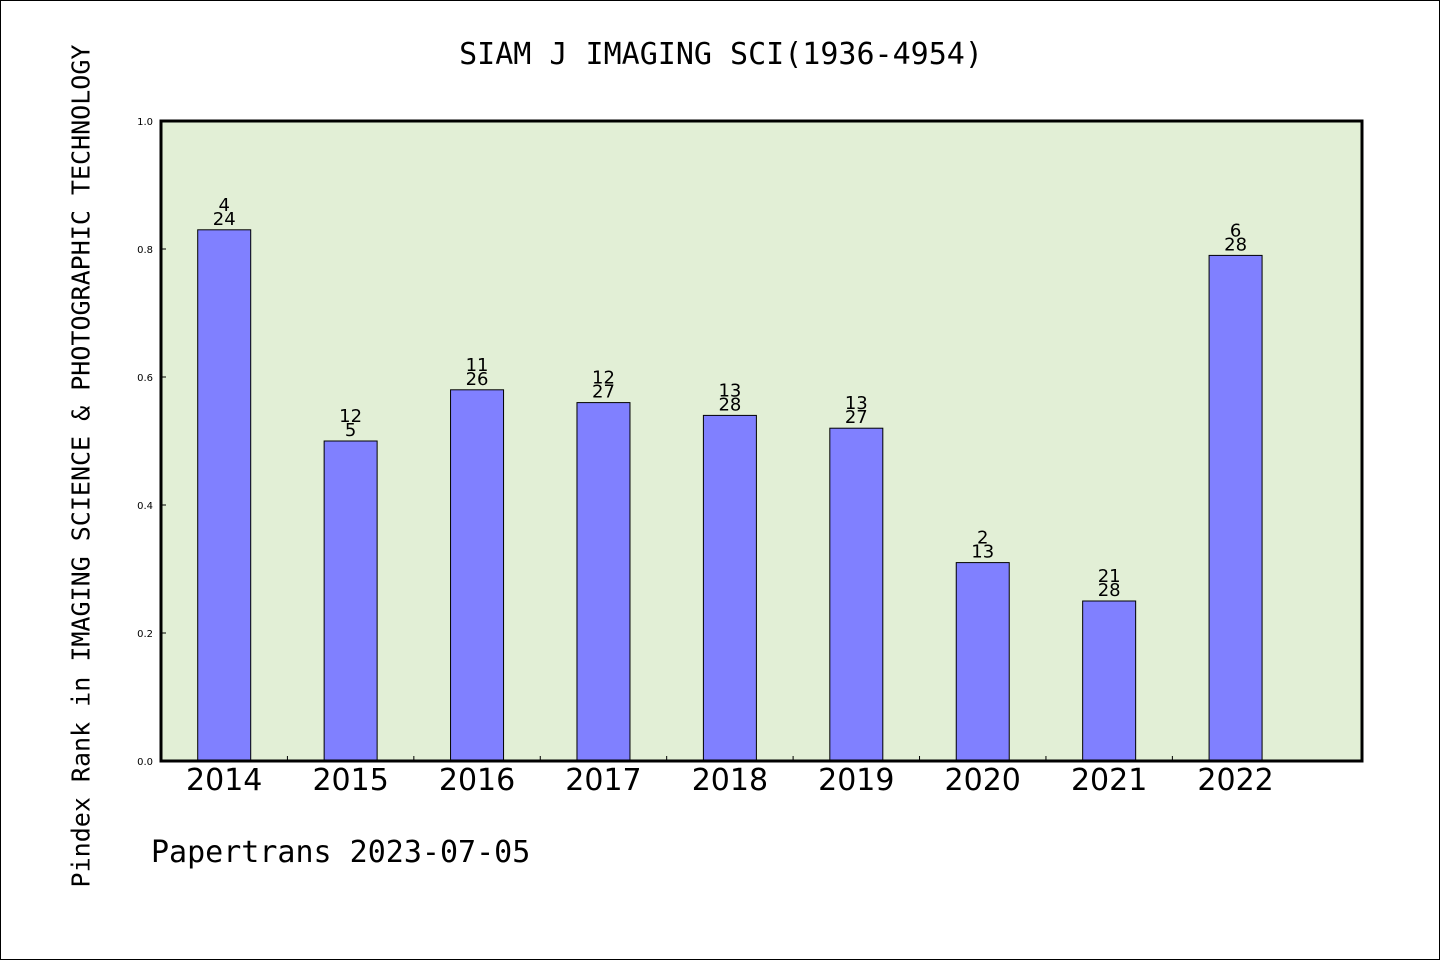 Image resolution: width=1440 pixels, height=961 pixels. What do you see at coordinates (477, 365) in the screenshot?
I see `bar-label-top: 11` at bounding box center [477, 365].